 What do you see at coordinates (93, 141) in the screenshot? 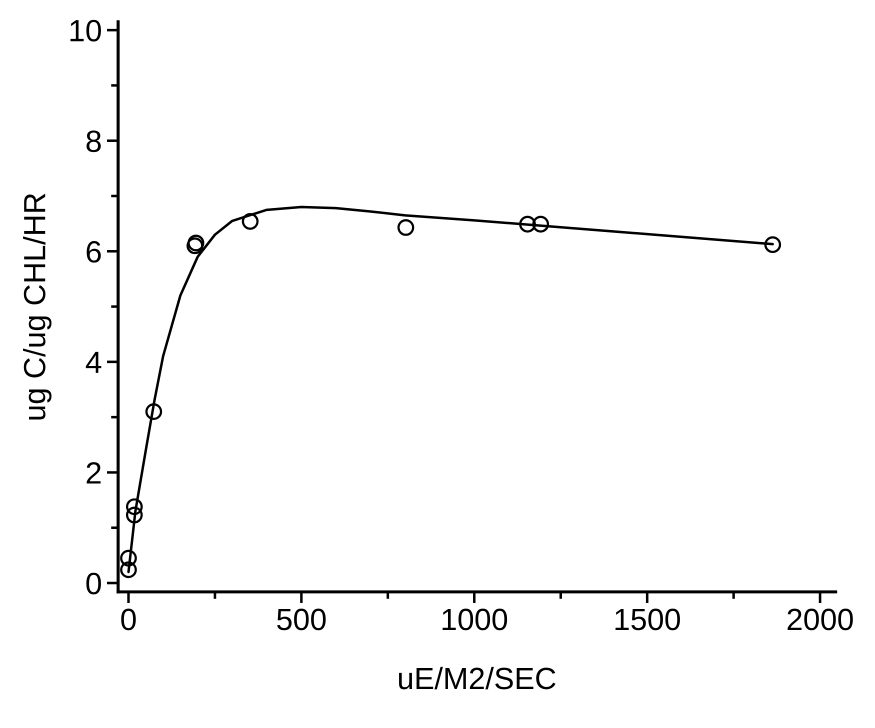
I see `y-tick-label: 8` at bounding box center [93, 141].